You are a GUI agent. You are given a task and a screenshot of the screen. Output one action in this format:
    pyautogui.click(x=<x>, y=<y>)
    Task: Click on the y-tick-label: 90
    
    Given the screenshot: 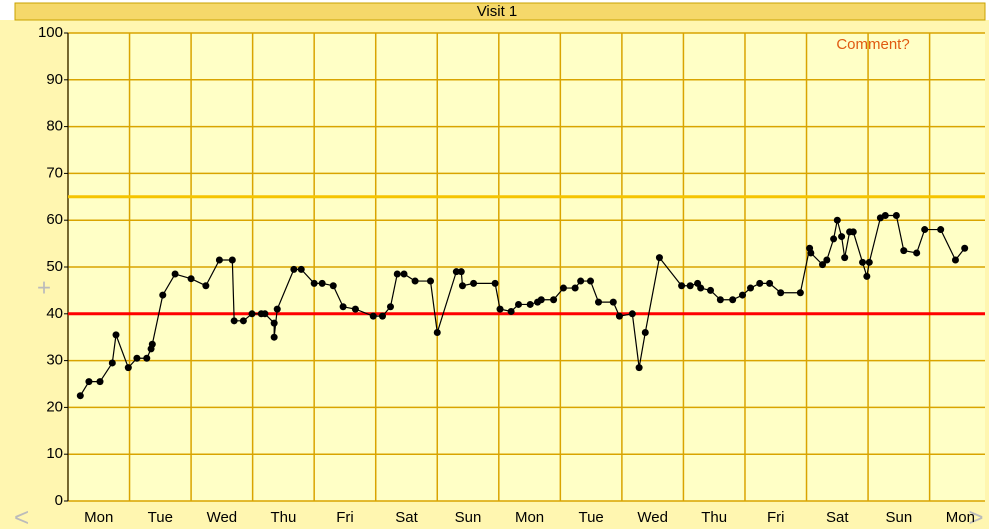 What is the action you would take?
    pyautogui.click(x=54, y=79)
    